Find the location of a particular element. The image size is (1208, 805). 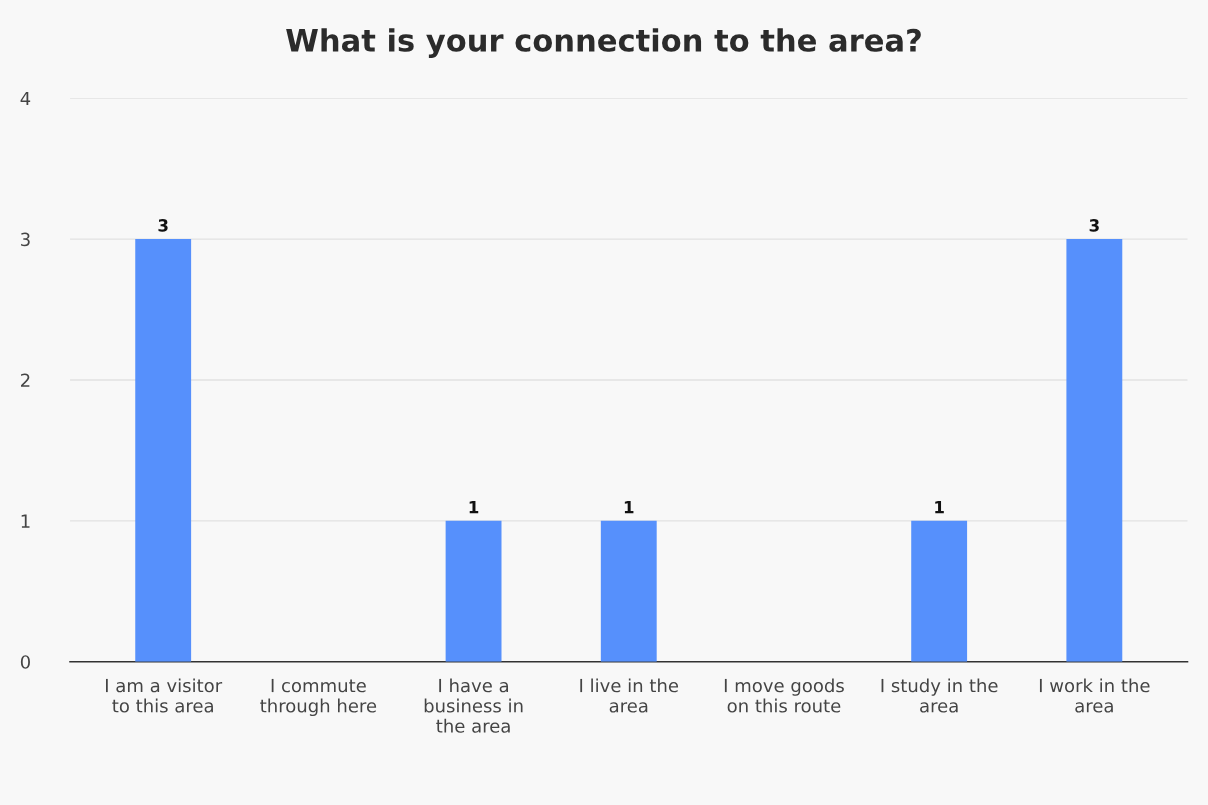

x-tick-label: I have a business in the area is located at coordinates (473, 705).